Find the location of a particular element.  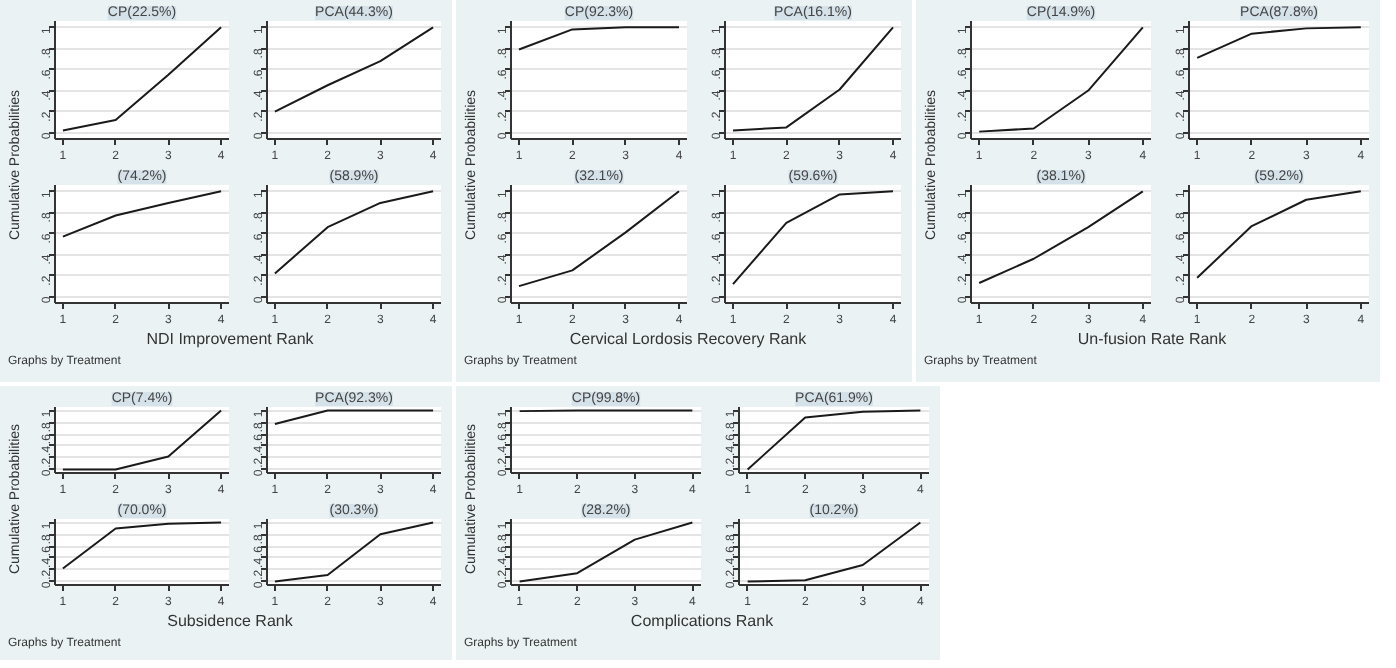

x-axis-title: Subsidence Rank is located at coordinates (230, 621).